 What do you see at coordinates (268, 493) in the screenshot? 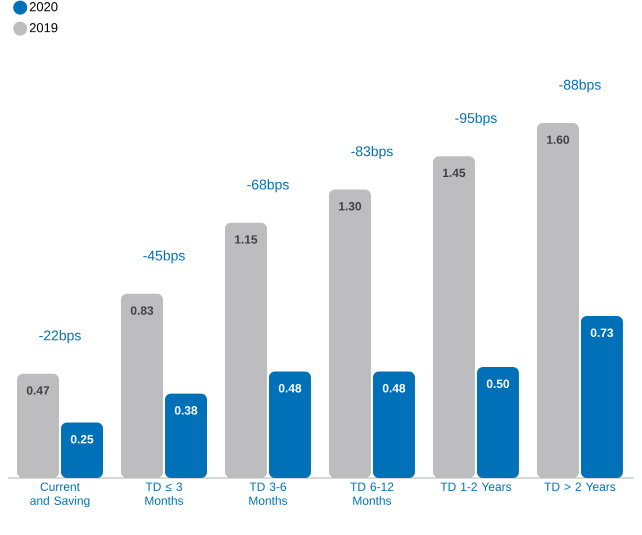
I see `x-tick-label: TD 3-6 Months` at bounding box center [268, 493].